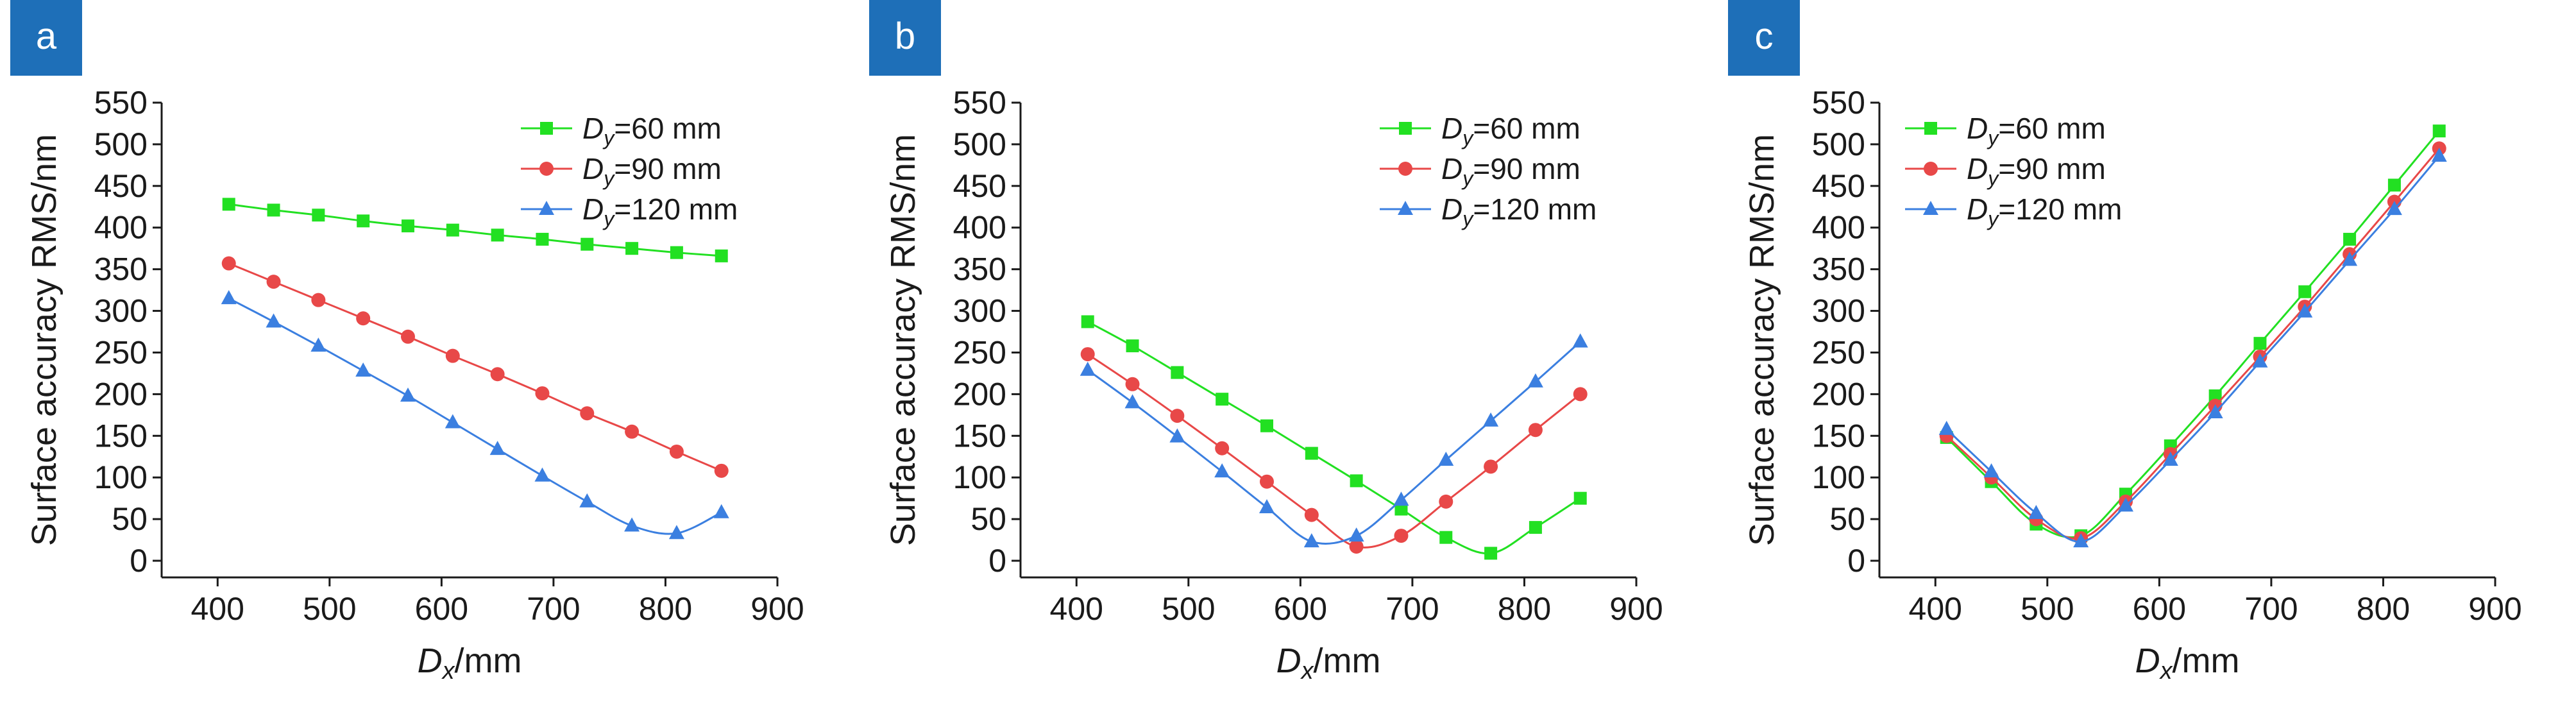 Image resolution: width=2576 pixels, height=707 pixels. I want to click on x-tick-label: 700, so click(1412, 609).